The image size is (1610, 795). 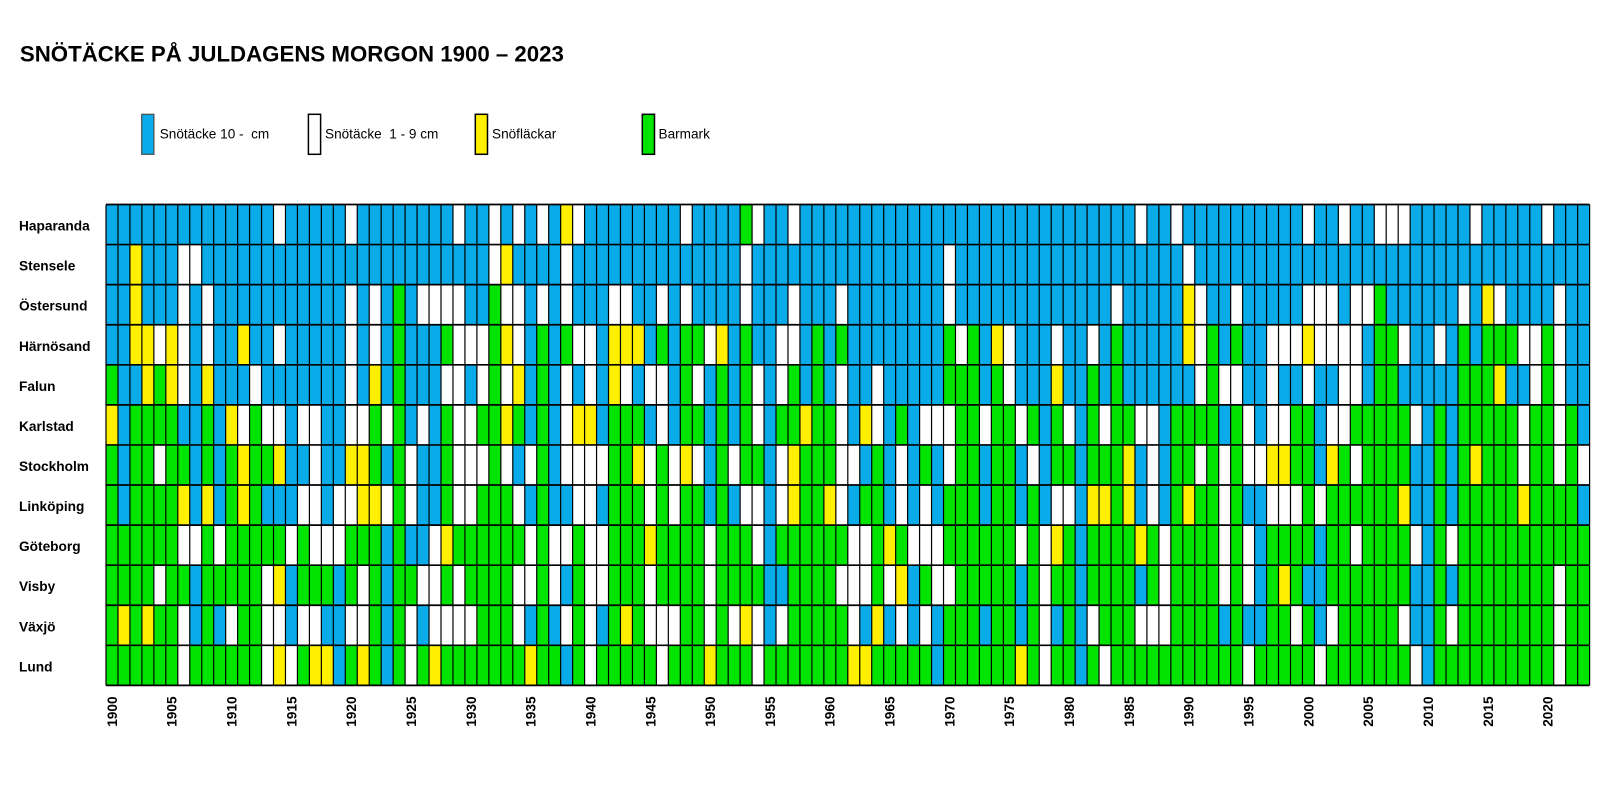 What do you see at coordinates (1189, 711) in the screenshot?
I see `svg-text: 1990` at bounding box center [1189, 711].